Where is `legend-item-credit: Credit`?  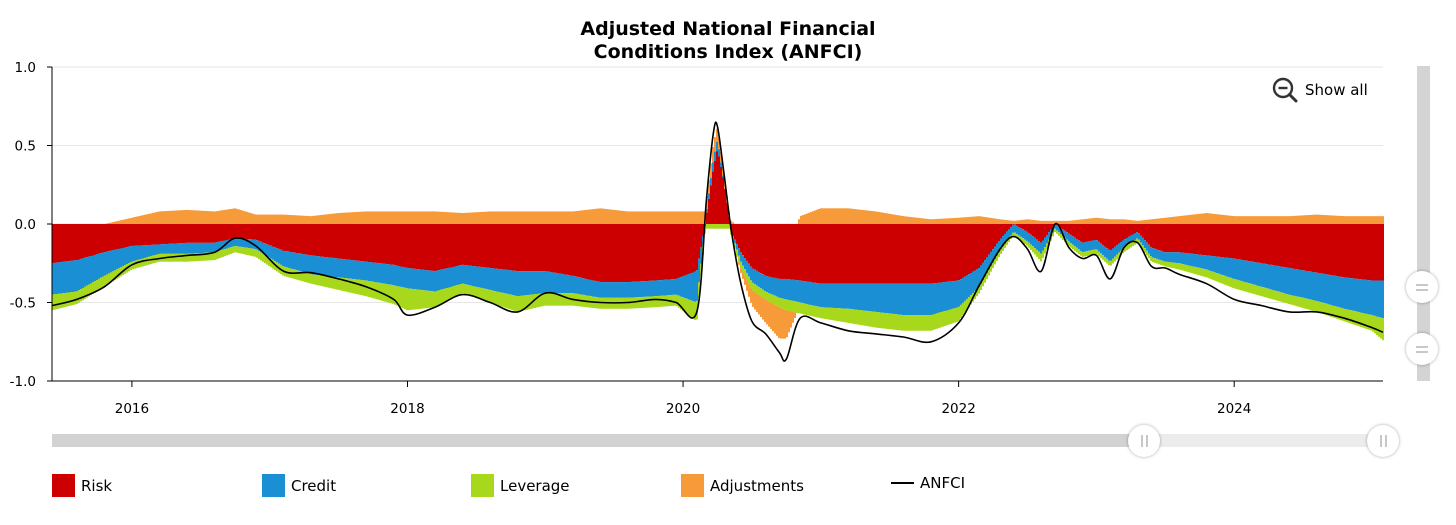 legend-item-credit: Credit is located at coordinates (299, 485).